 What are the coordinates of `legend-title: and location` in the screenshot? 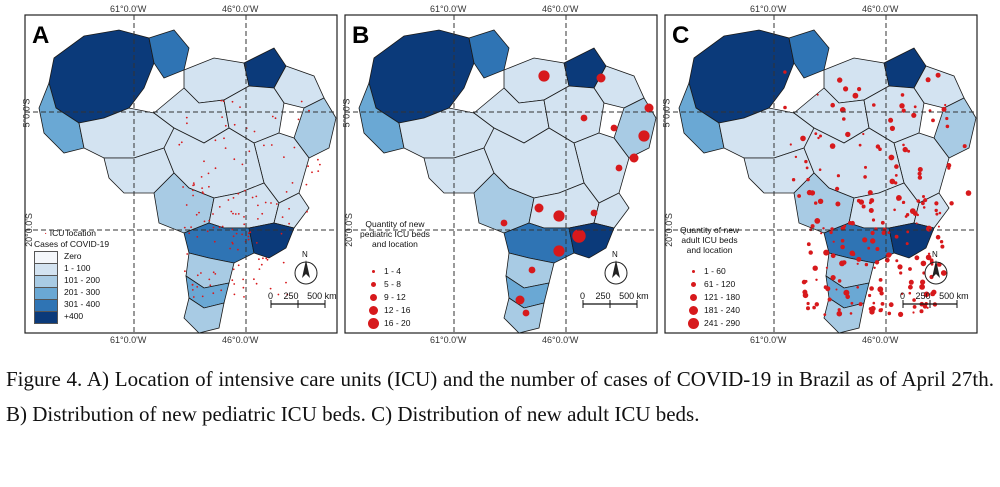 It's located at (395, 243).